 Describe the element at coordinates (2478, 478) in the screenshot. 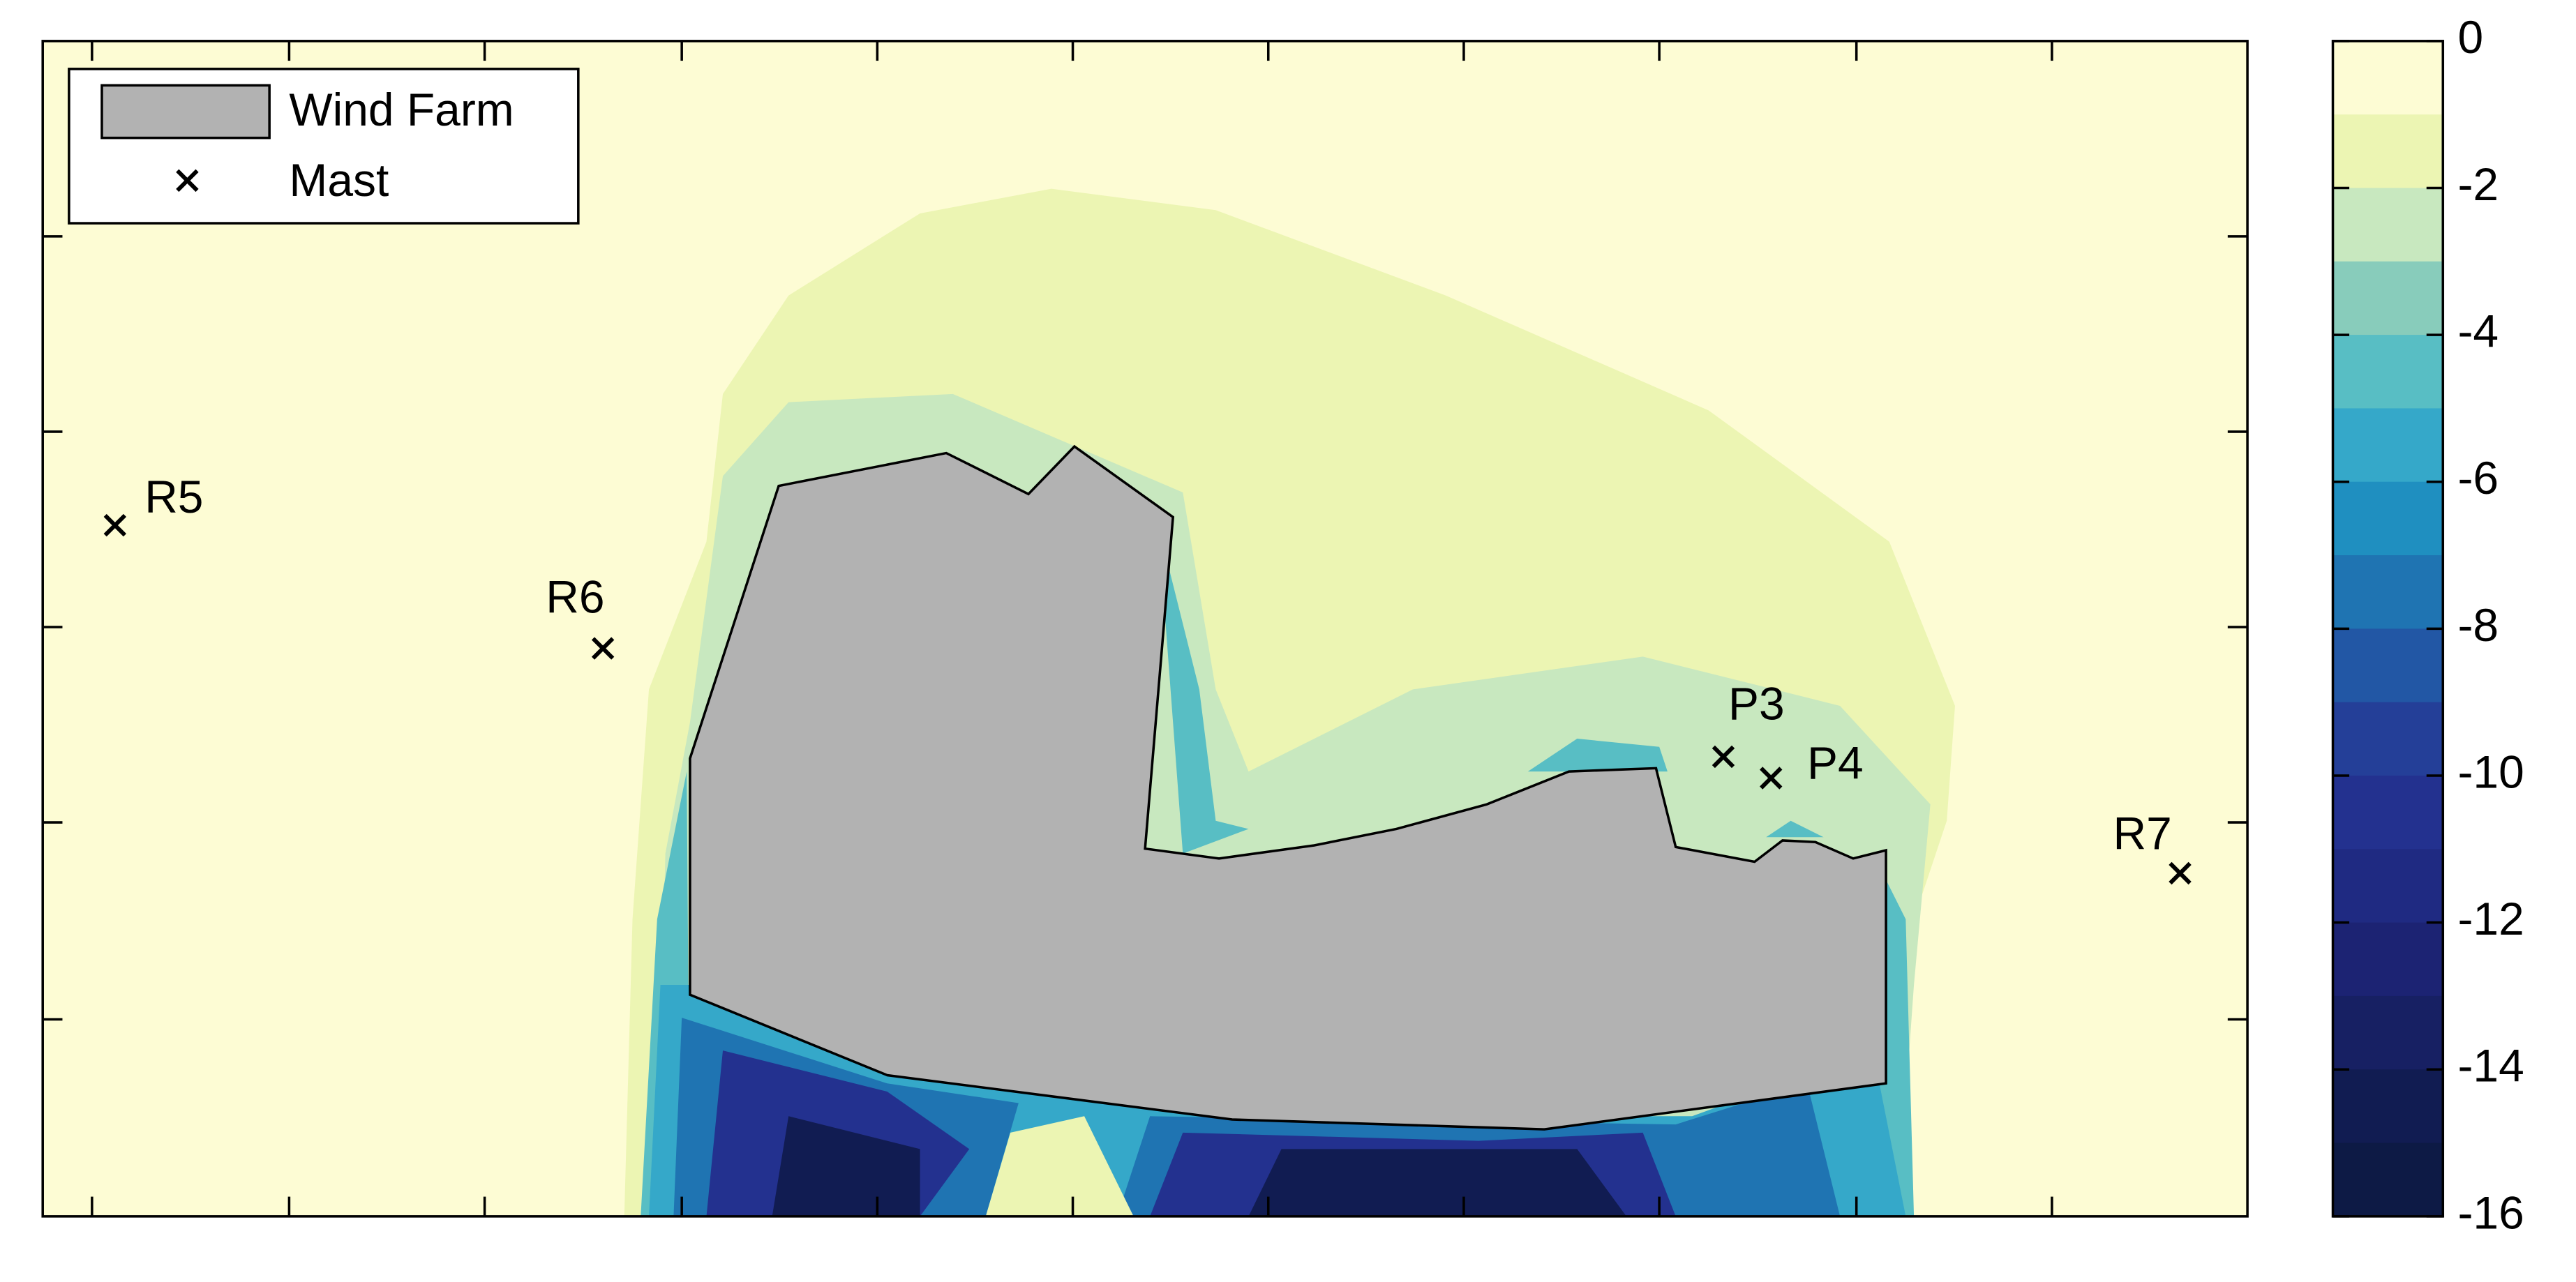

I see `colorbar-tick-label: -6` at that location.